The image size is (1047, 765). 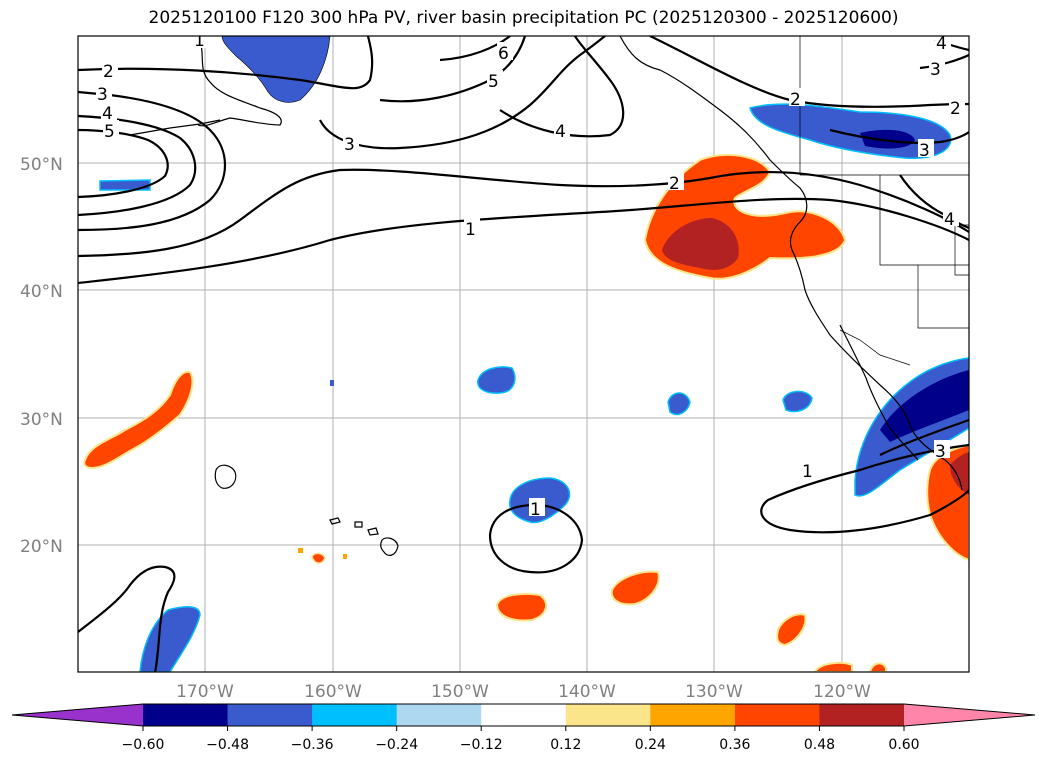 What do you see at coordinates (650, 745) in the screenshot?
I see `colorbar-tick-label: 0.24` at bounding box center [650, 745].